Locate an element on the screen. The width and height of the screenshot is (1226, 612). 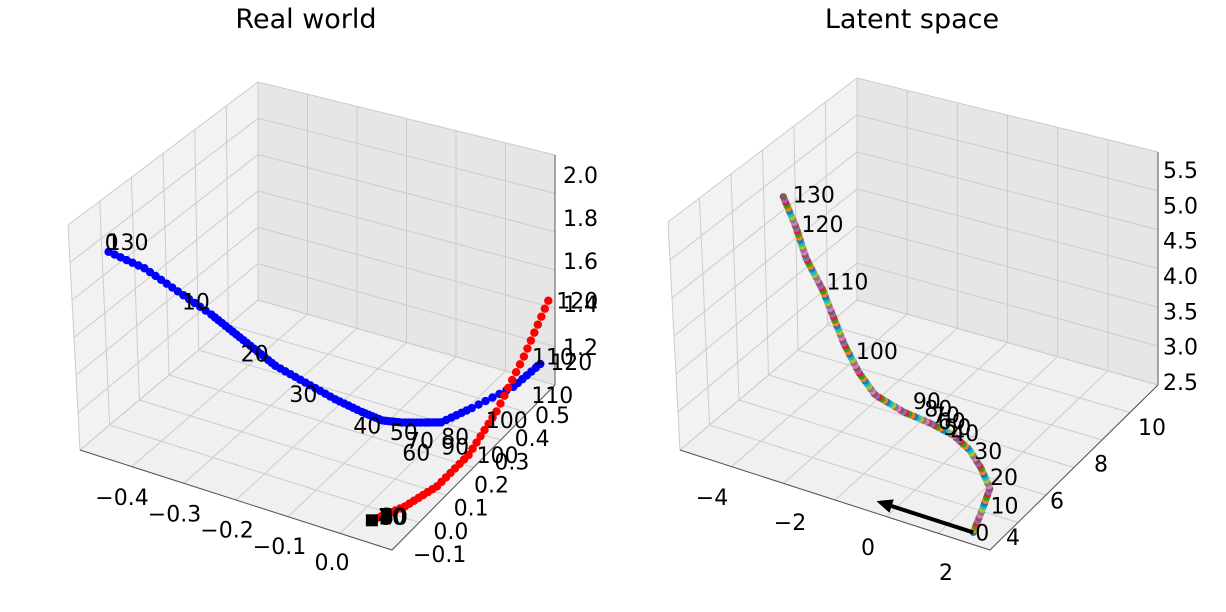
point-annotation: 70 is located at coordinates (946, 416).